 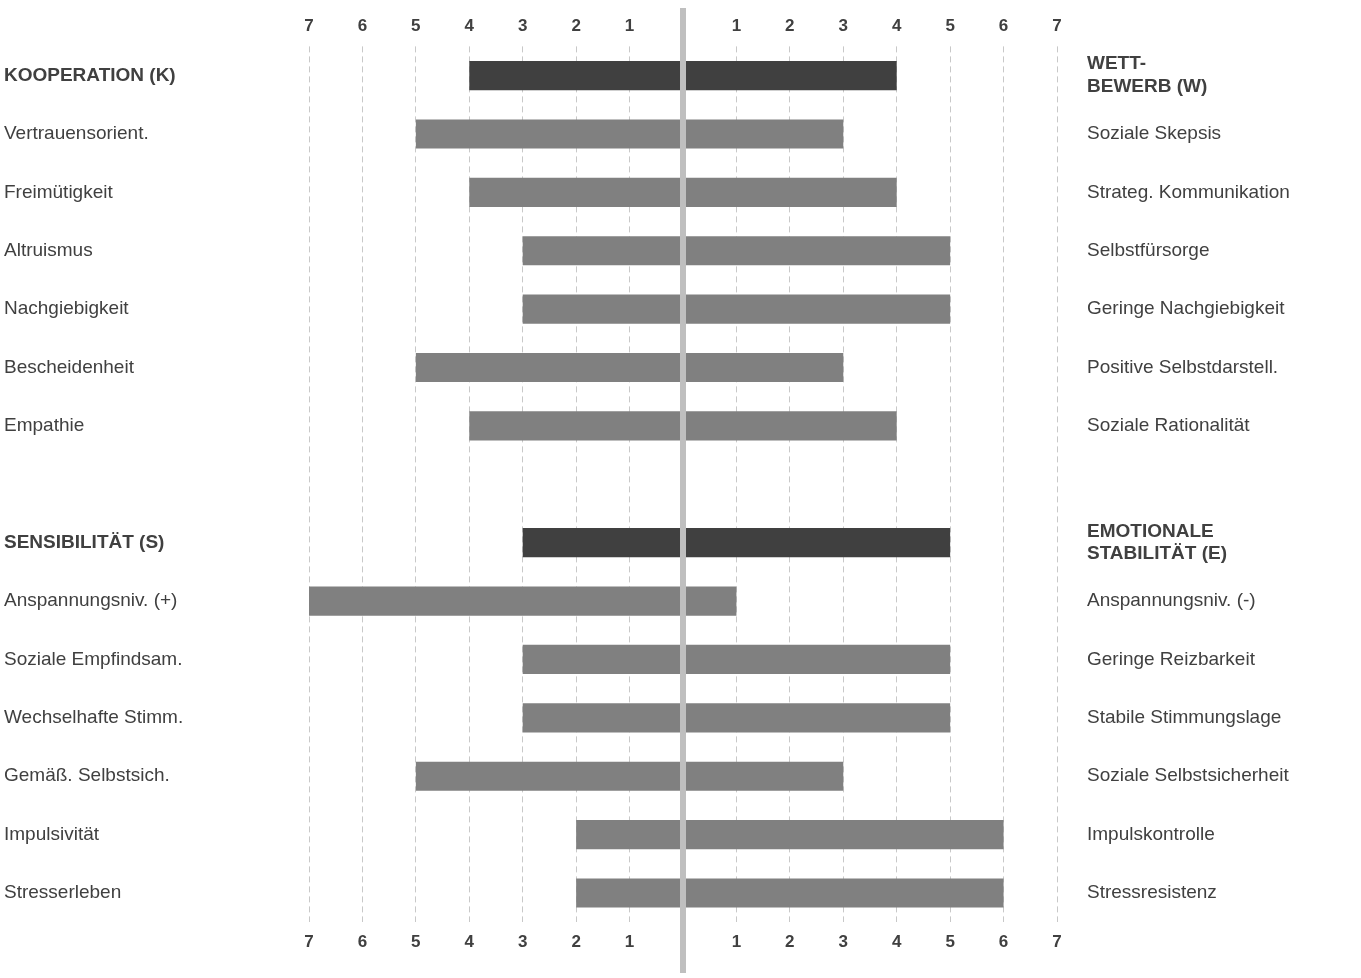 I want to click on y2-tick-label: Stressresistenz, so click(x=1152, y=892).